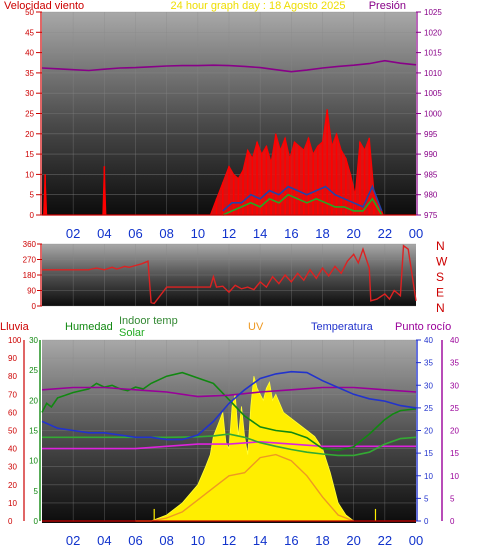  What do you see at coordinates (29, 134) in the screenshot?
I see `wind-tick-label: 20` at bounding box center [29, 134].